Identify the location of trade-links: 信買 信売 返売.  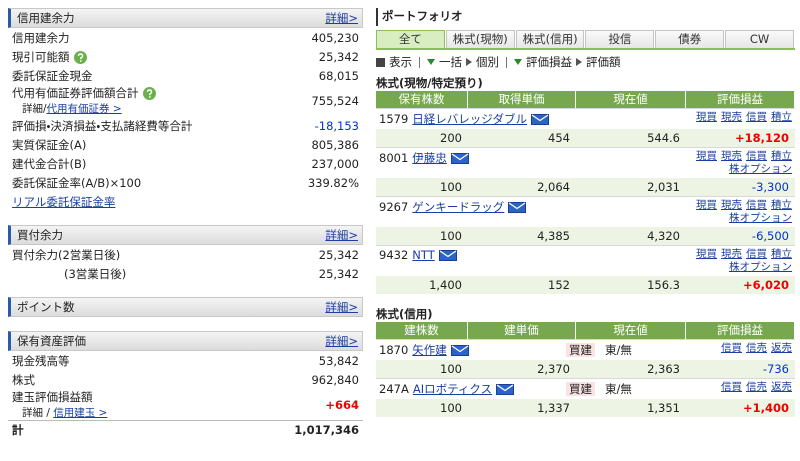
(754, 348).